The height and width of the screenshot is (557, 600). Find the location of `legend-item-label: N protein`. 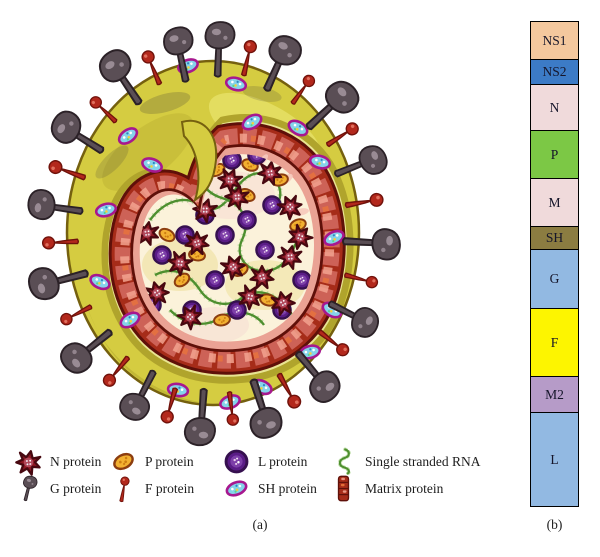

legend-item-label: N protein is located at coordinates (76, 461).